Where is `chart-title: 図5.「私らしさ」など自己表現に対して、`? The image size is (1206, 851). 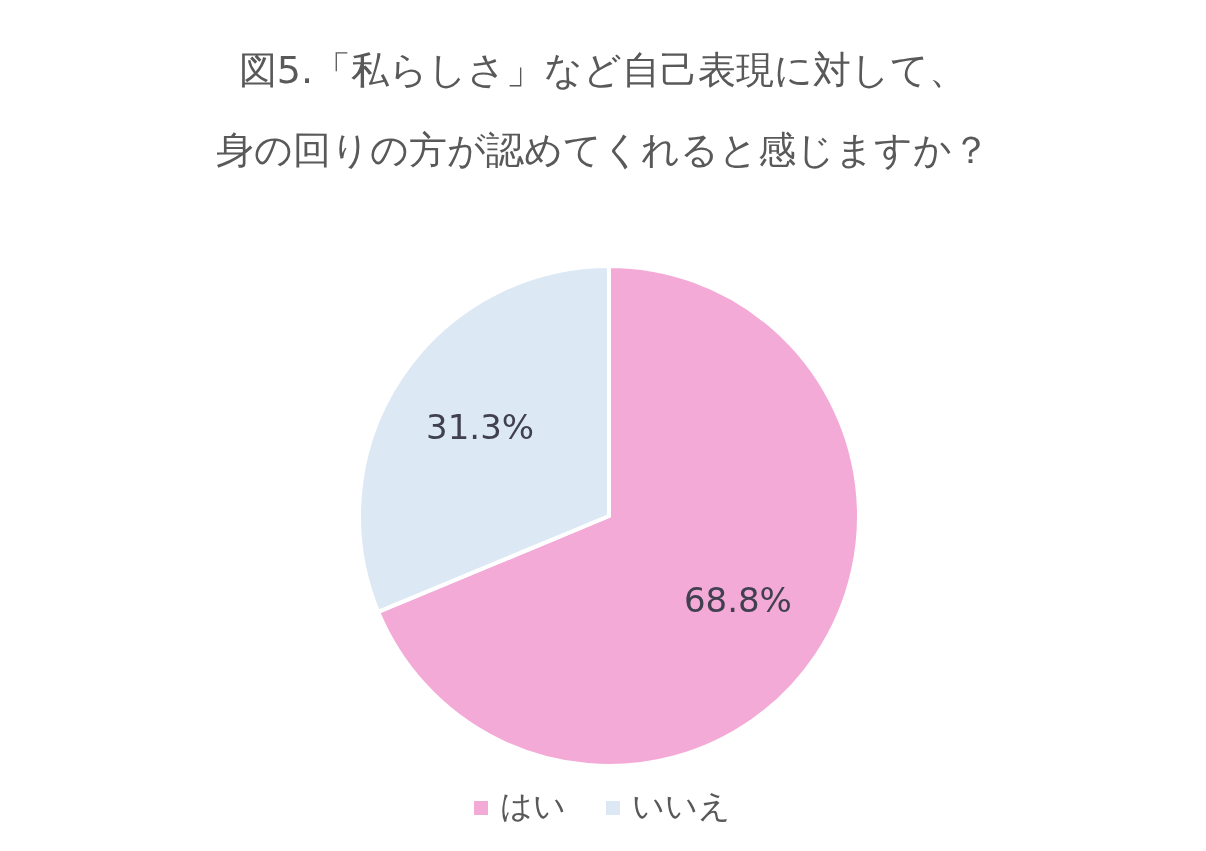 chart-title: 図5.「私らしさ」など自己表現に対して、 is located at coordinates (603, 69).